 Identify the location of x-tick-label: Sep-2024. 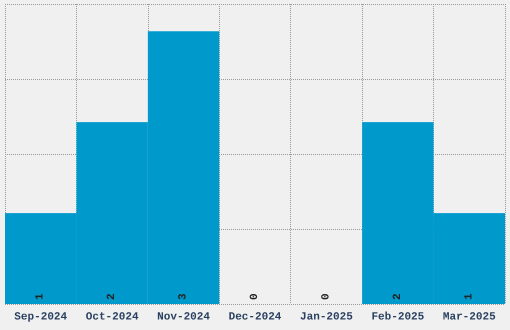
(41, 318).